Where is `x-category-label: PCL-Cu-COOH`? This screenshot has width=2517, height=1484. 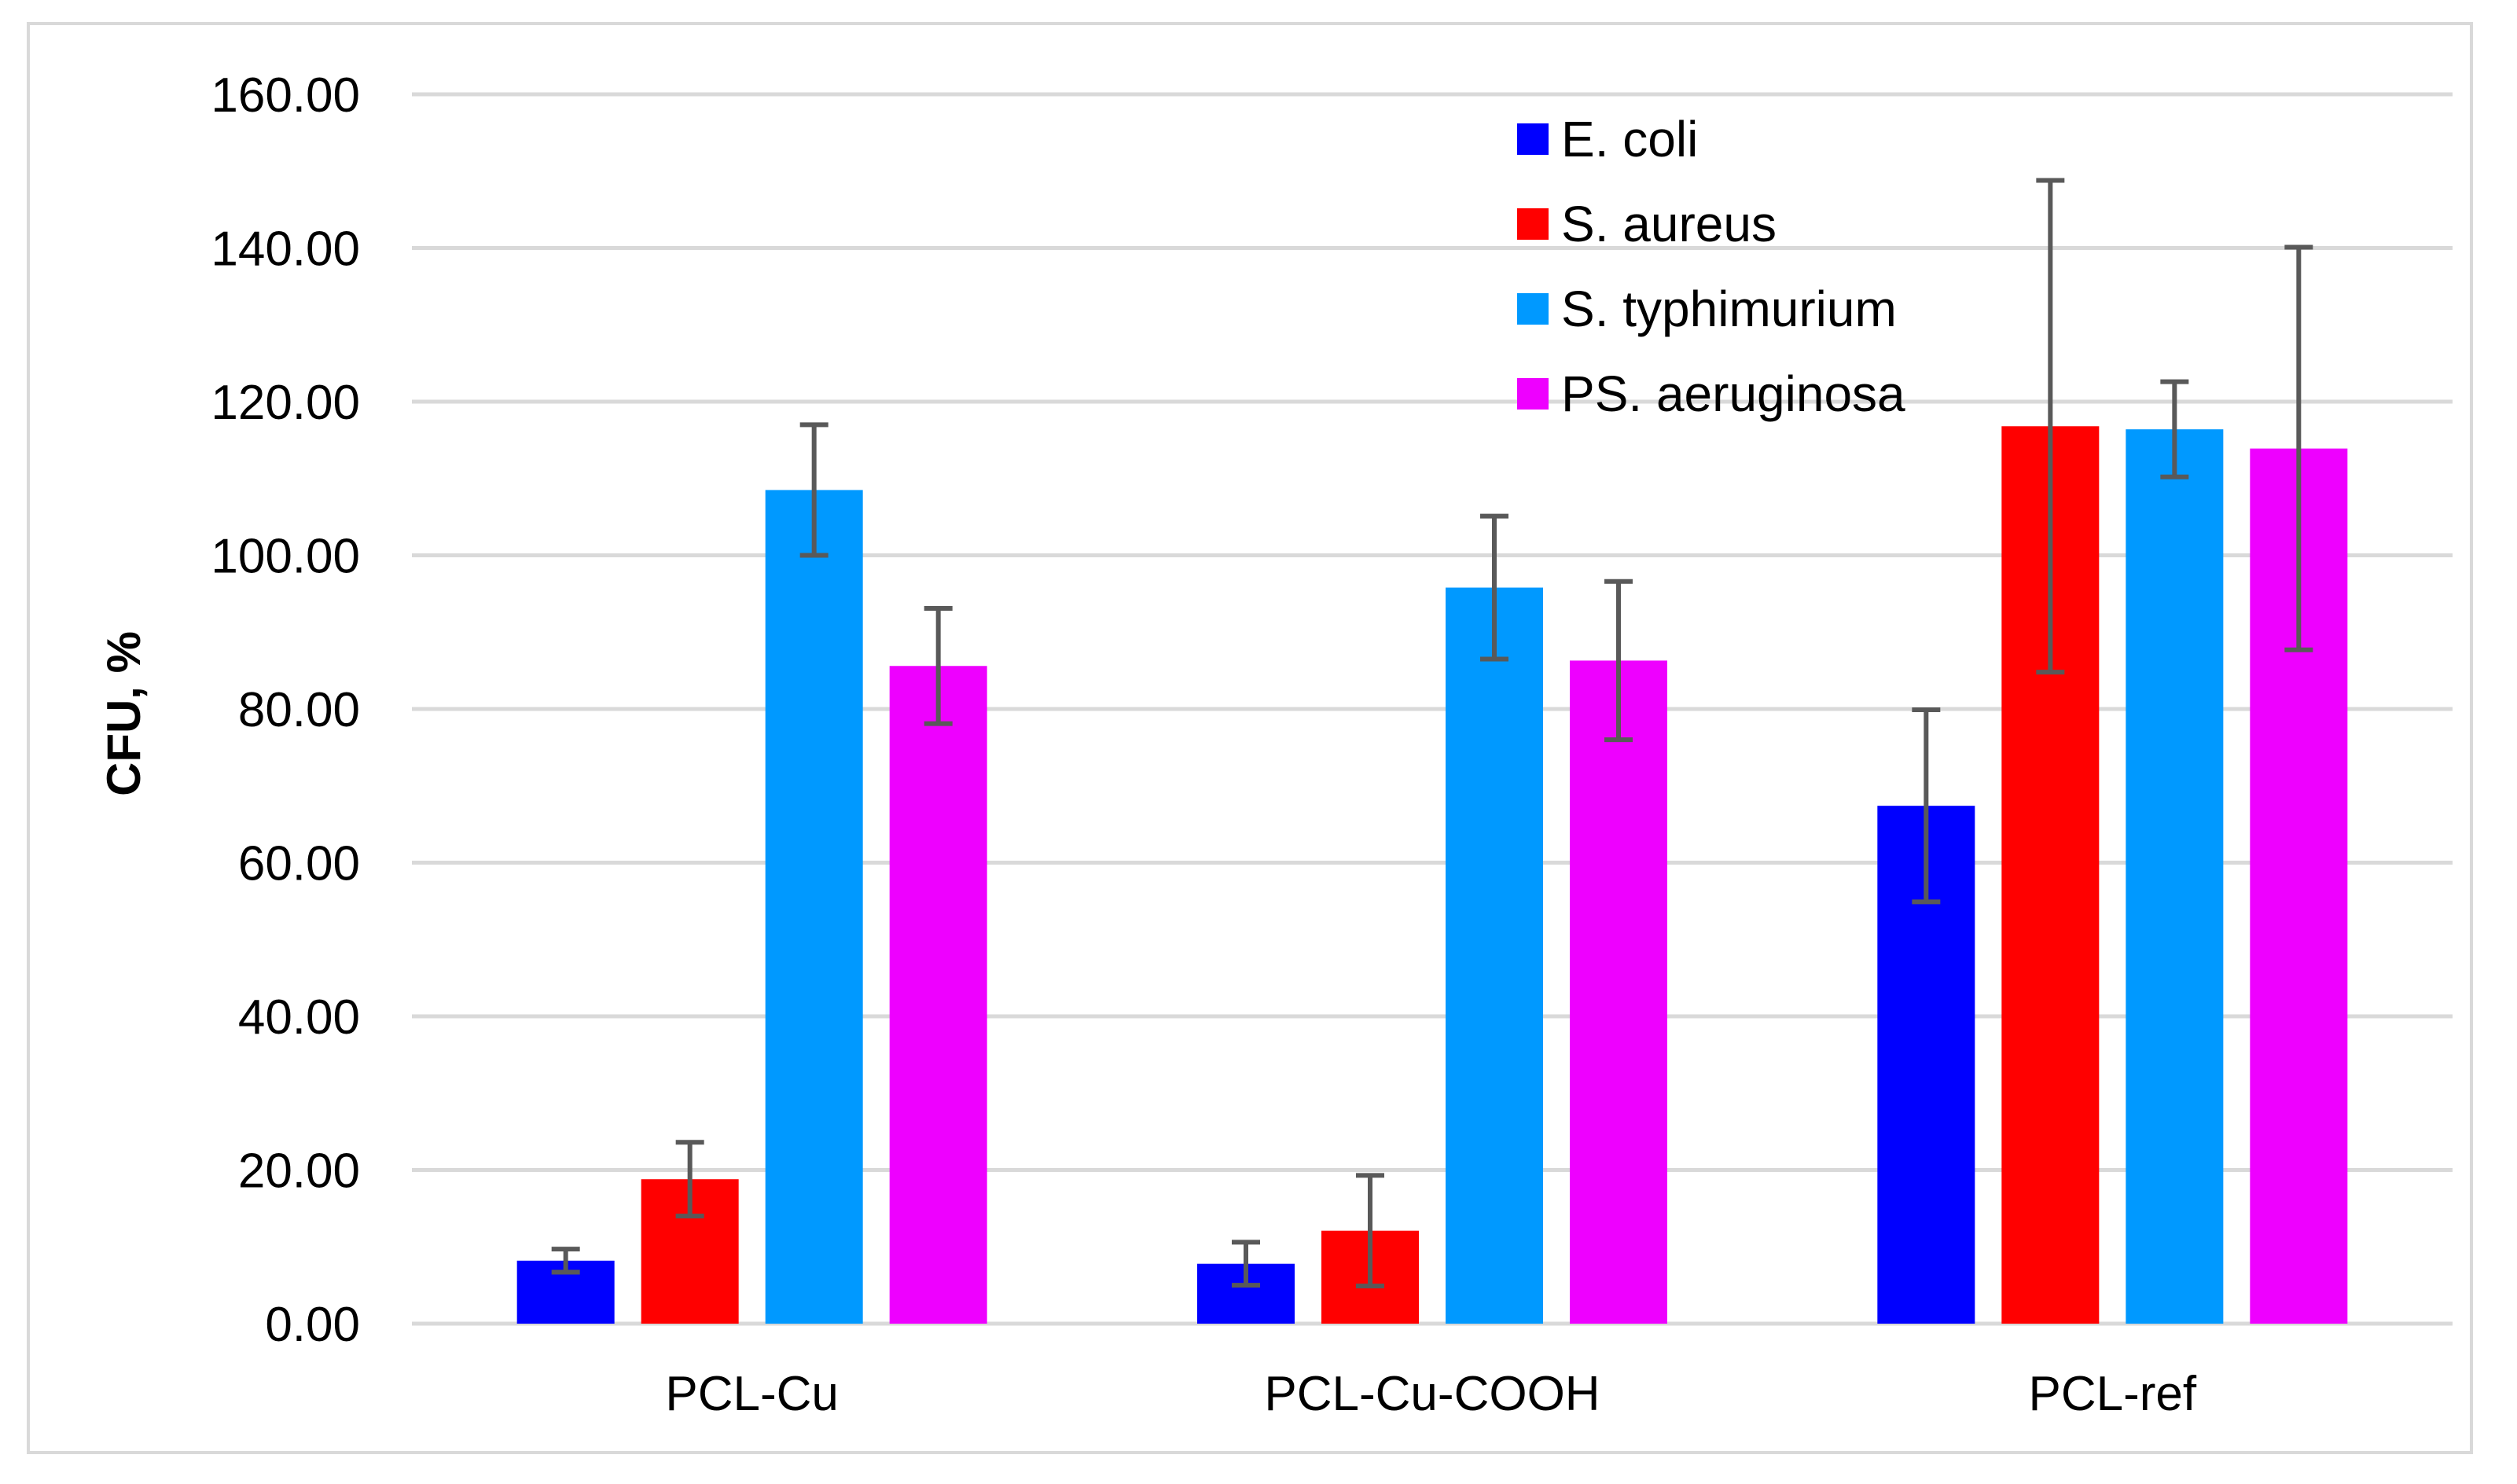 x-category-label: PCL-Cu-COOH is located at coordinates (1432, 1394).